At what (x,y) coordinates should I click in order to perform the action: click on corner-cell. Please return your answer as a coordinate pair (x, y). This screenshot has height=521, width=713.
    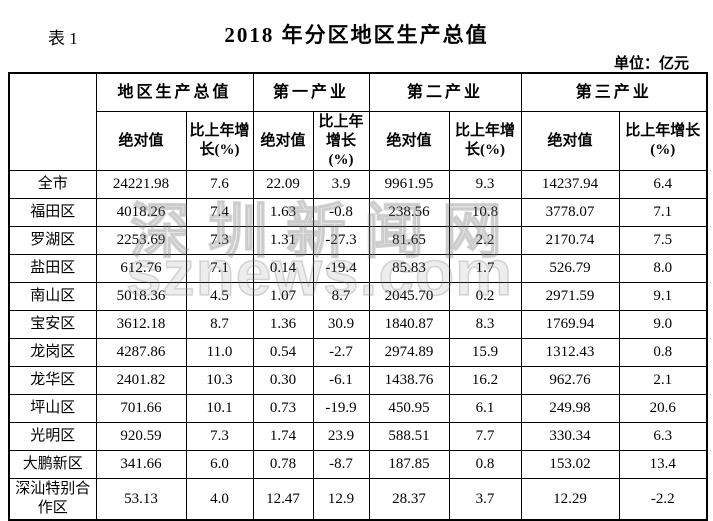
    Looking at the image, I should click on (52, 122).